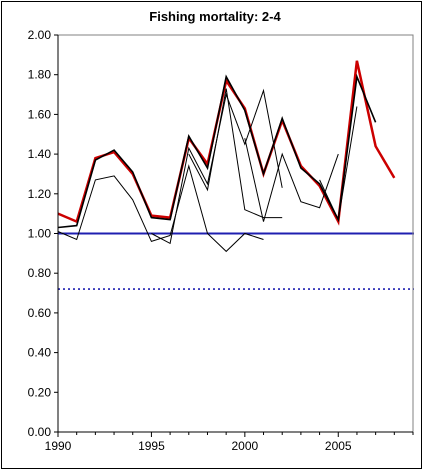 The height and width of the screenshot is (472, 425). What do you see at coordinates (40, 154) in the screenshot?
I see `y-tick-label: 1.40` at bounding box center [40, 154].